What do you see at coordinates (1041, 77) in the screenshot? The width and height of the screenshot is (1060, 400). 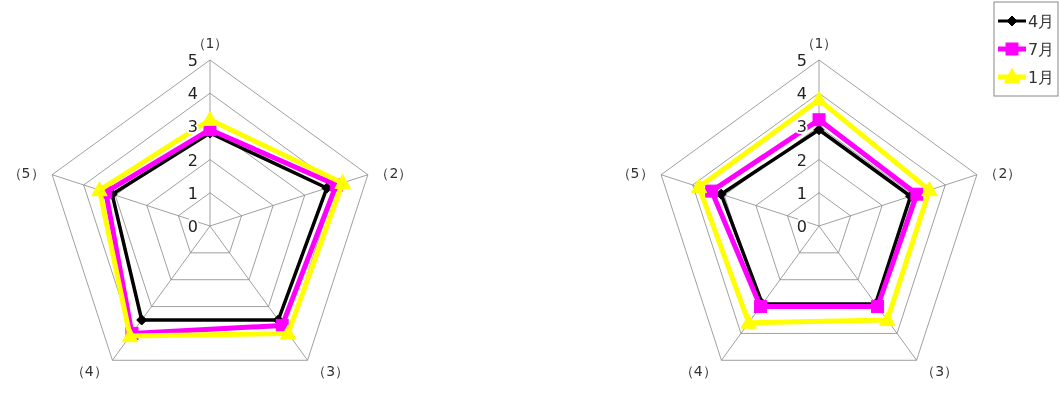 I see `legend-label: 1月` at bounding box center [1041, 77].